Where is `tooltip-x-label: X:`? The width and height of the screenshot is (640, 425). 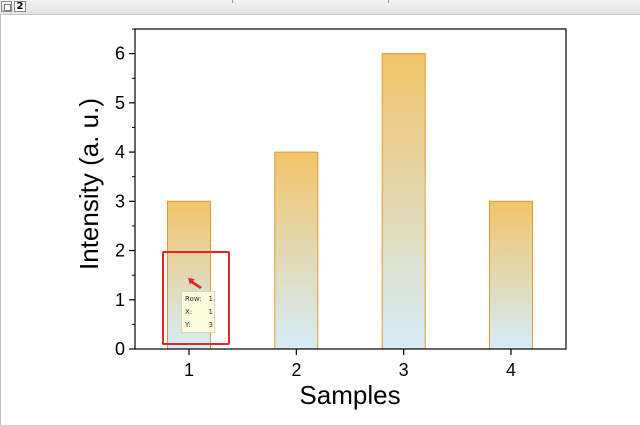
tooltip-x-label: X: is located at coordinates (189, 312).